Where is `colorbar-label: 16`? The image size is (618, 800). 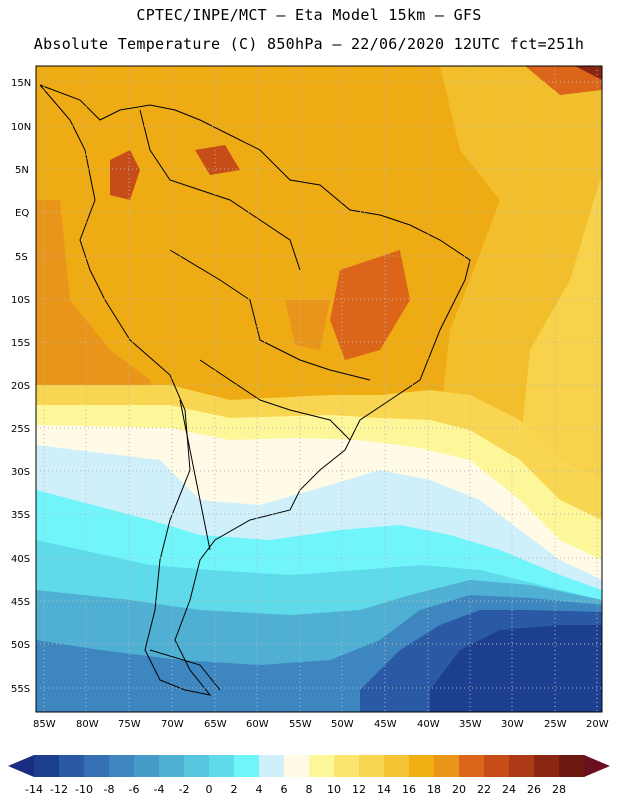 colorbar-label: 16 is located at coordinates (409, 789).